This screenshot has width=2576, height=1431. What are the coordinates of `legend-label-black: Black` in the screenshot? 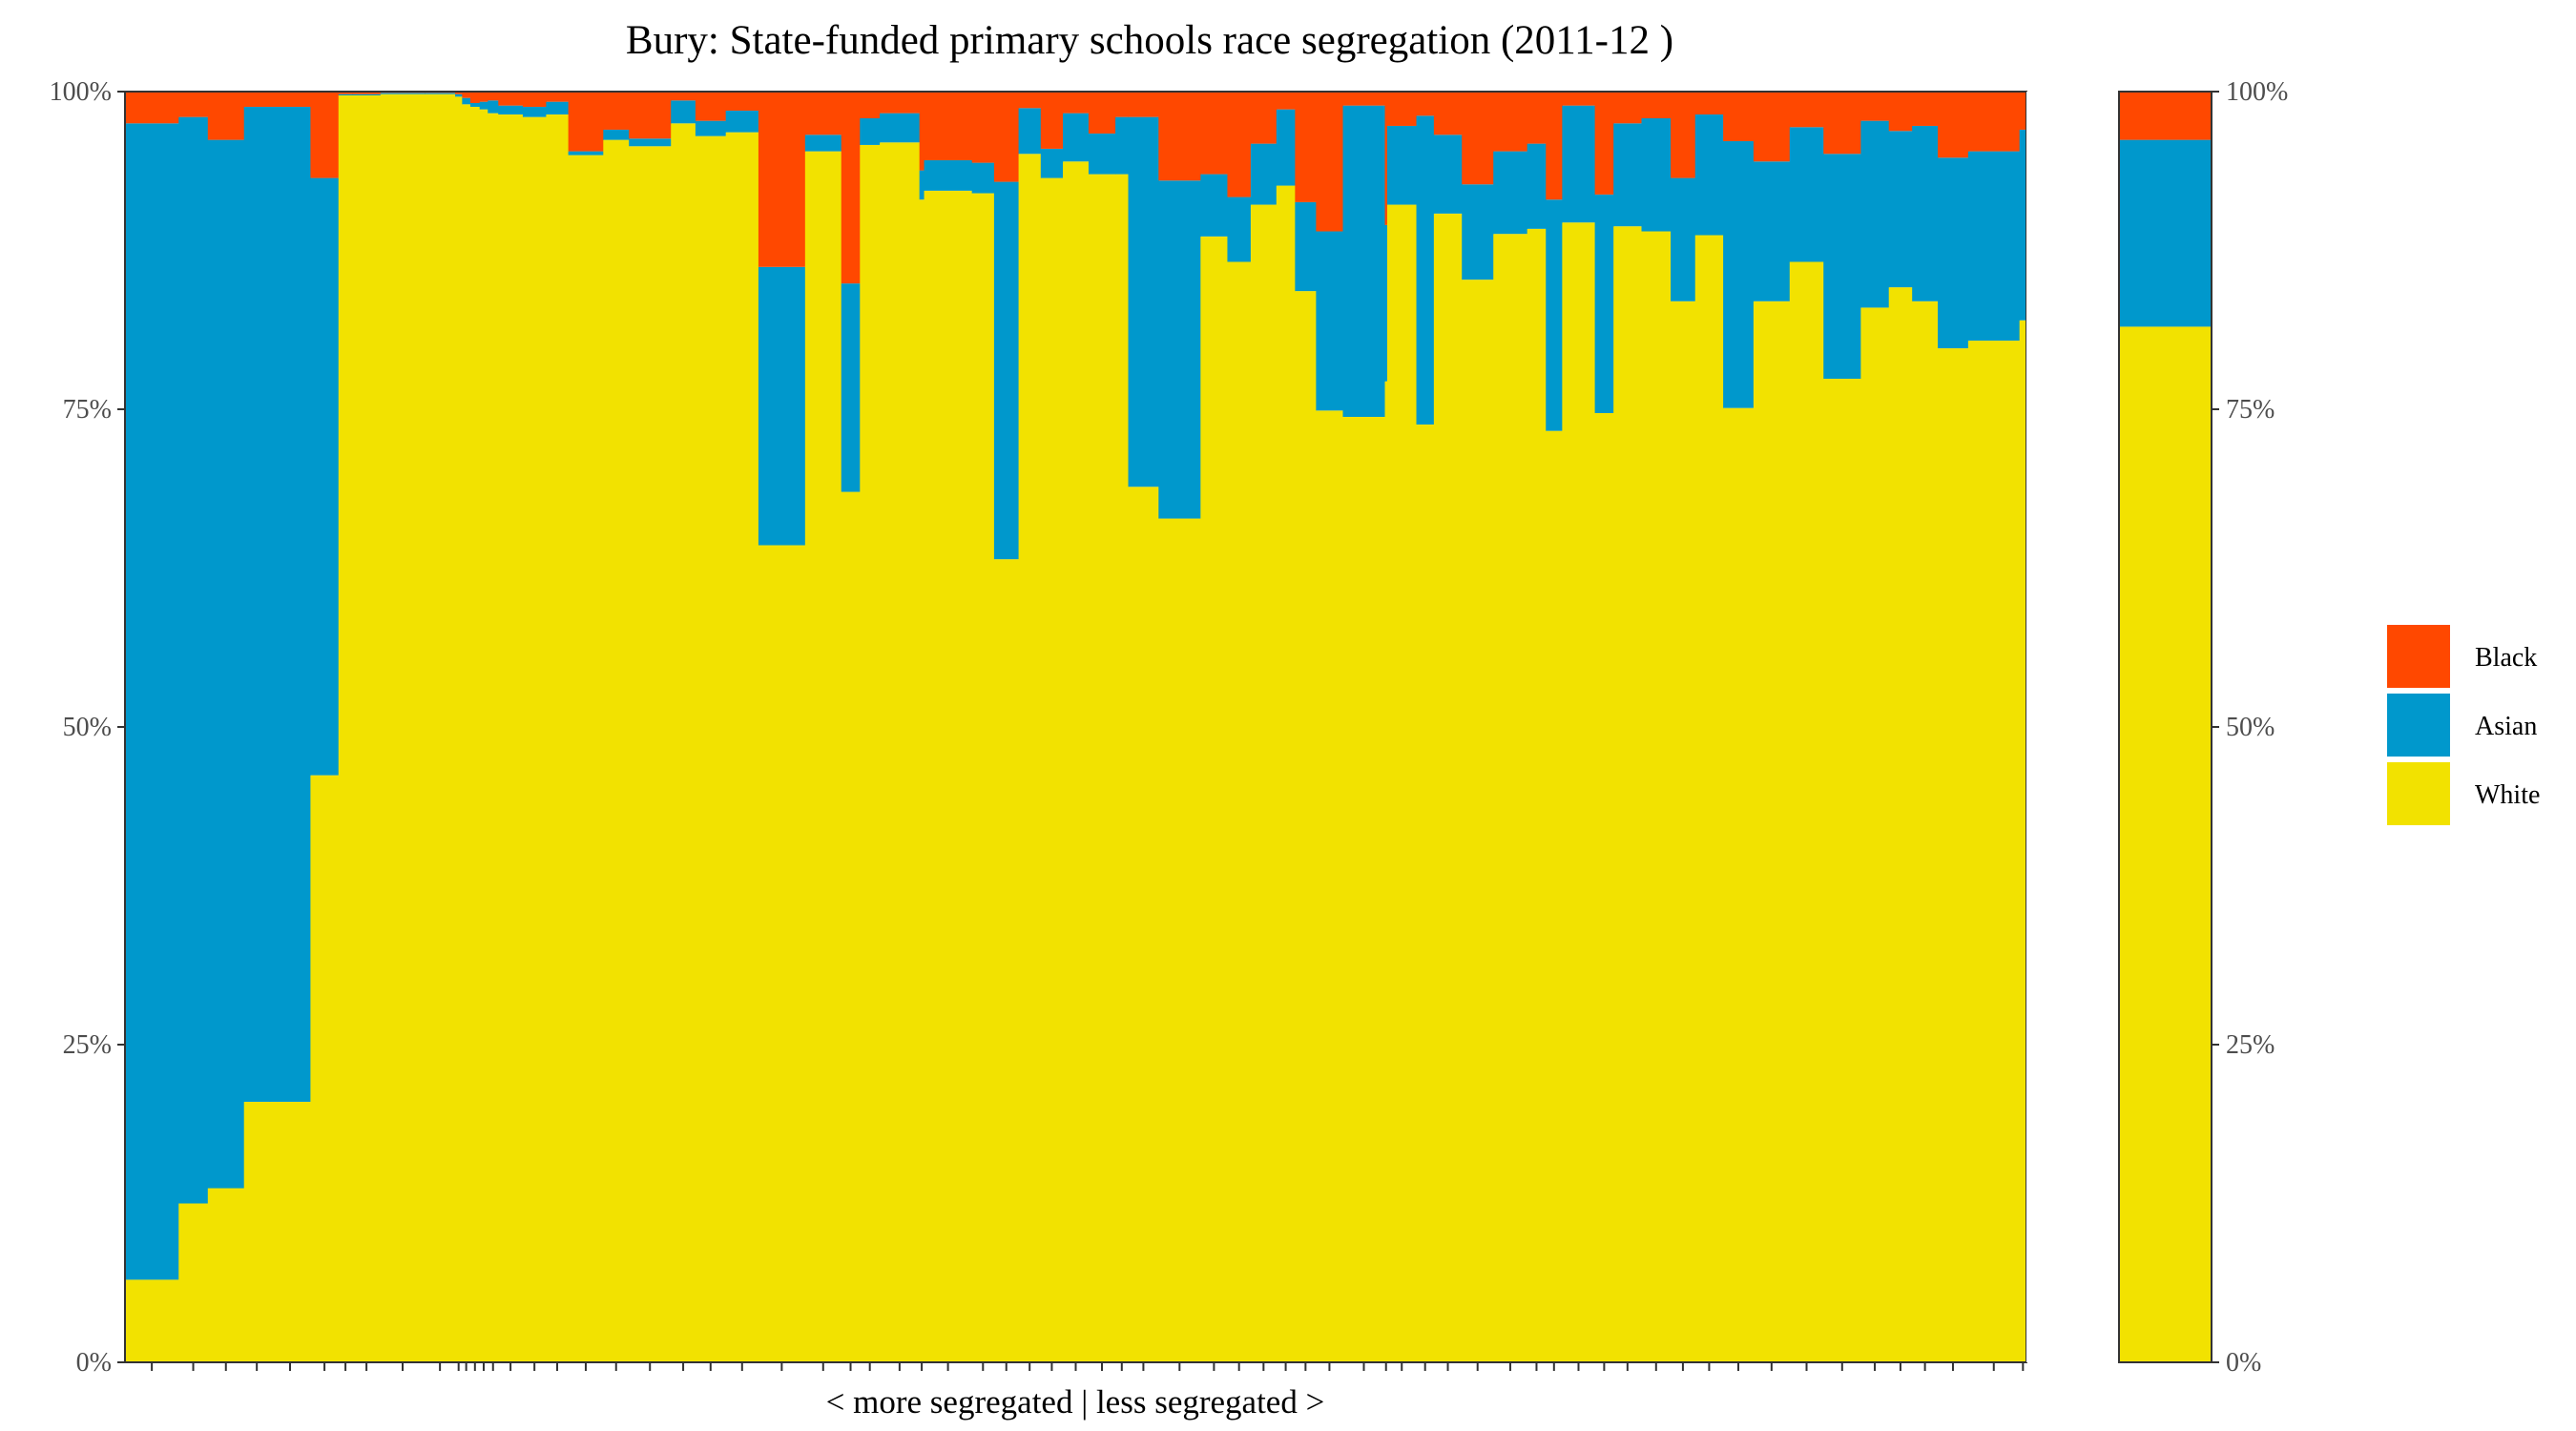 It's located at (2506, 658).